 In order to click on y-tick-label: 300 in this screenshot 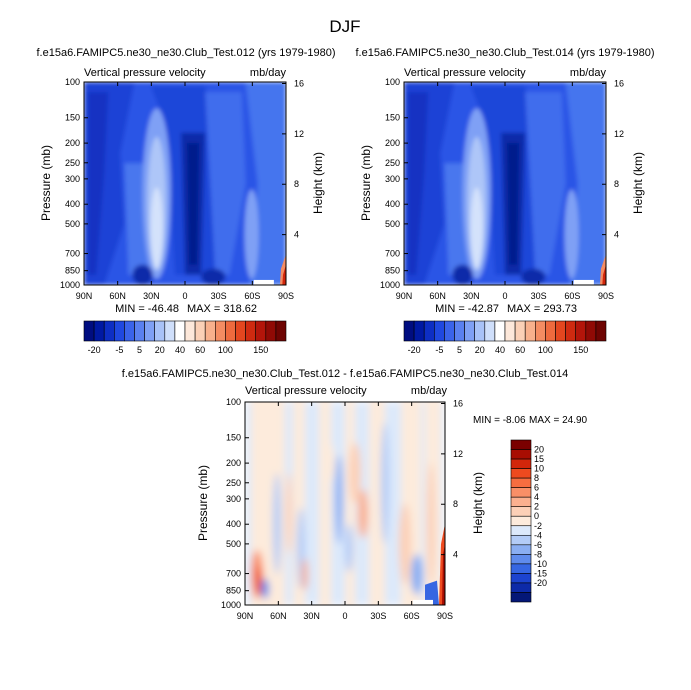, I will do `click(233, 499)`.